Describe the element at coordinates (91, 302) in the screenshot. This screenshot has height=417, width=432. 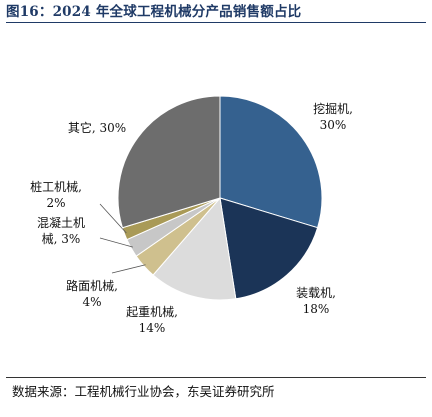
I see `slice-label-line: 4%` at that location.